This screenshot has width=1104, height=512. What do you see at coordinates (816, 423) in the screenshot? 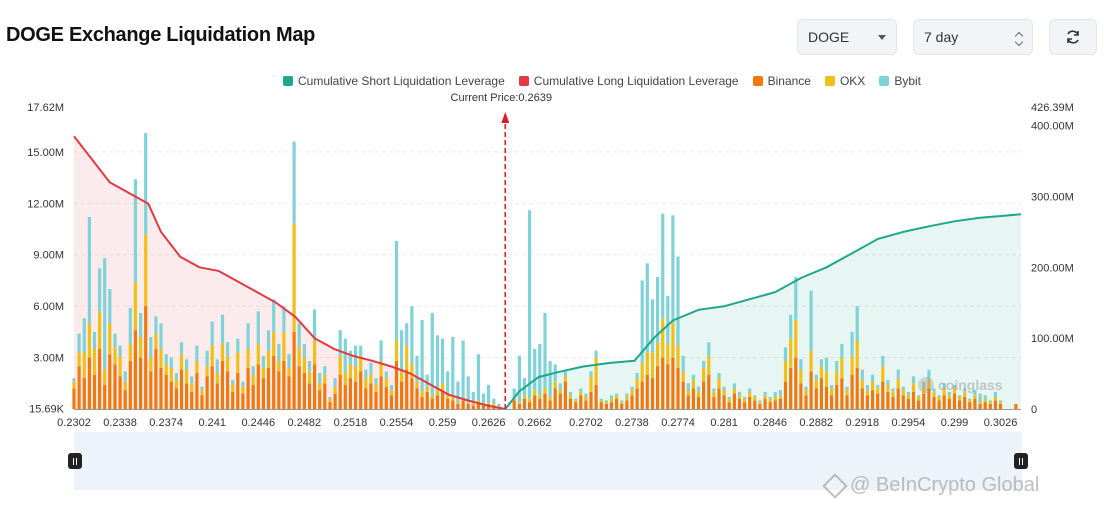
I see `x-tick-label: 0.2882` at bounding box center [816, 423].